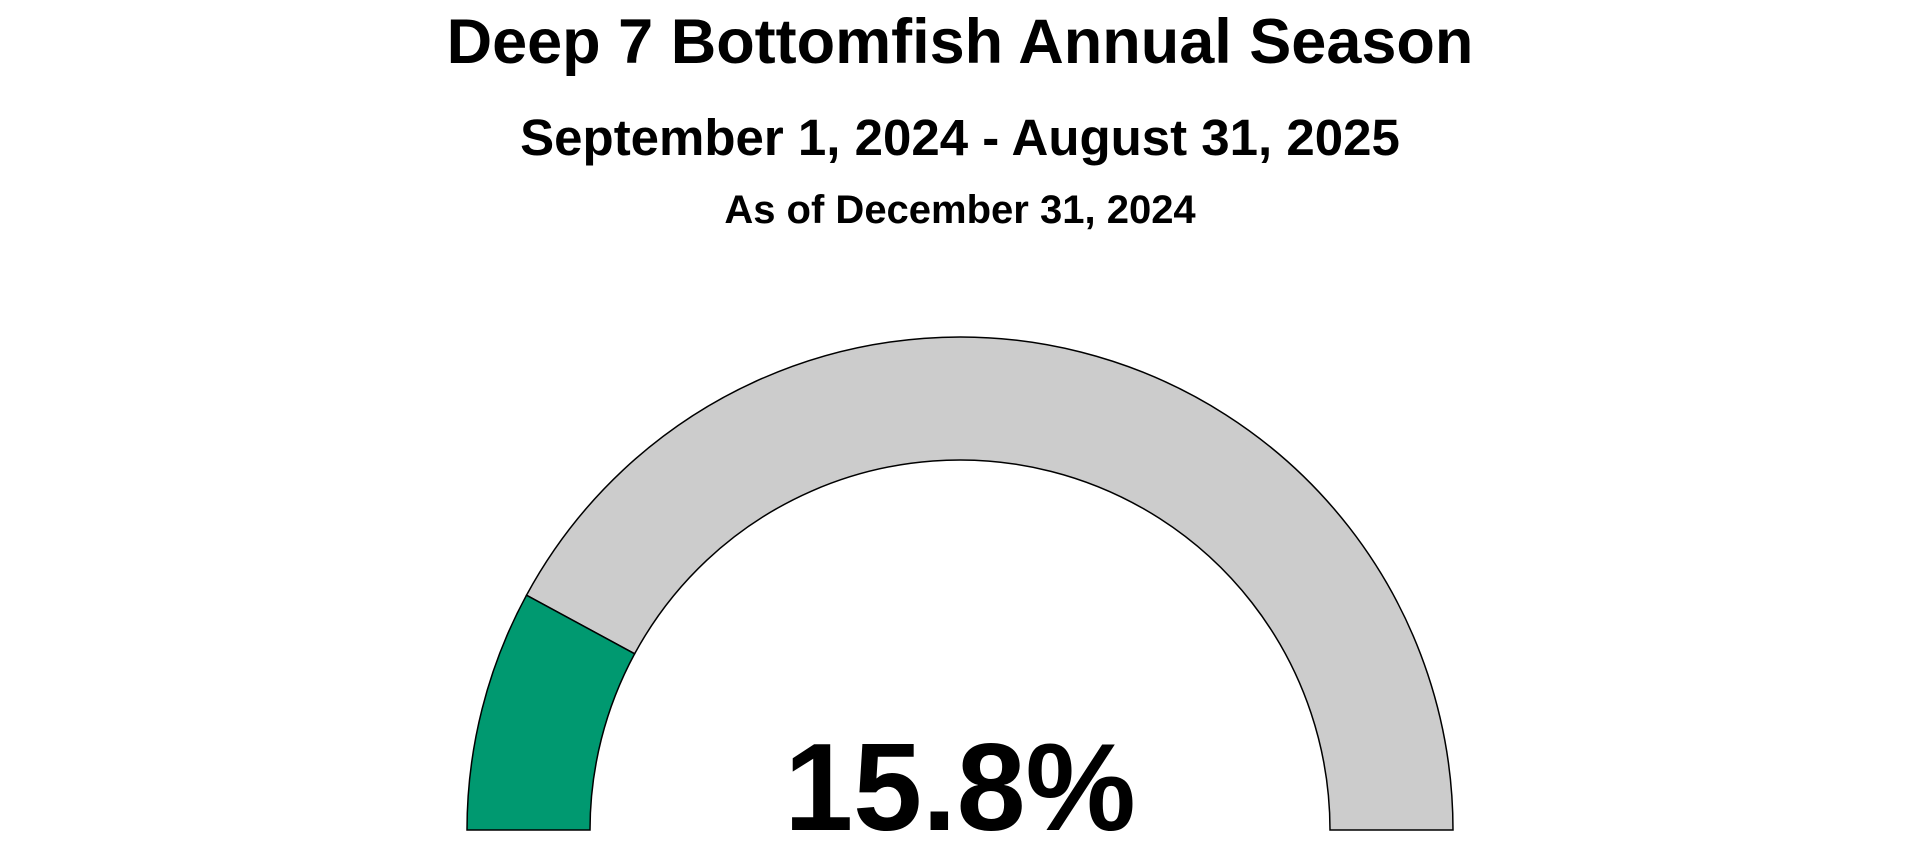 The width and height of the screenshot is (1920, 864). What do you see at coordinates (960, 210) in the screenshot?
I see `as-of-date: As of December 31, 2024` at bounding box center [960, 210].